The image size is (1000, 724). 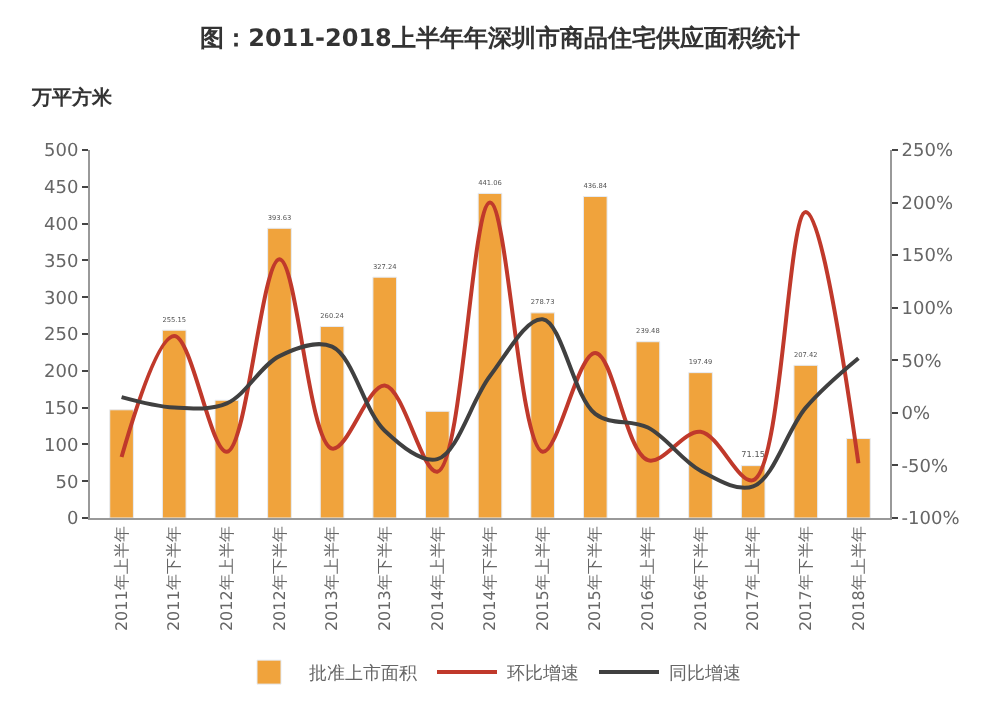 I want to click on y-tick-label: 150, so click(x=61, y=409).